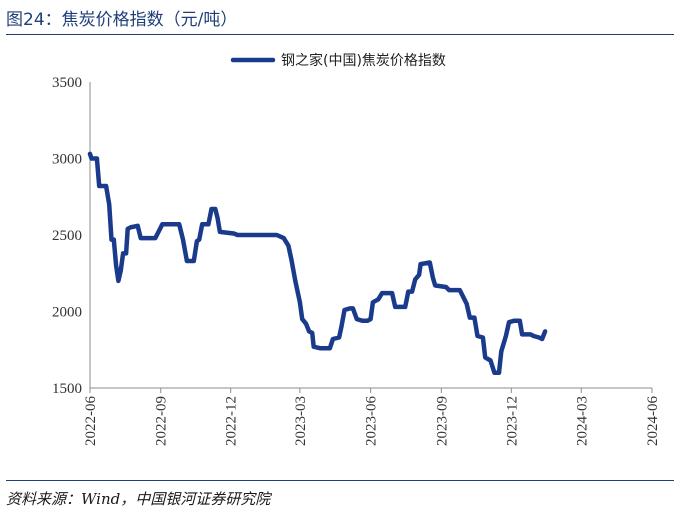 This screenshot has width=700, height=516. Describe the element at coordinates (67, 313) in the screenshot. I see `y-tick-label: 2000` at that location.